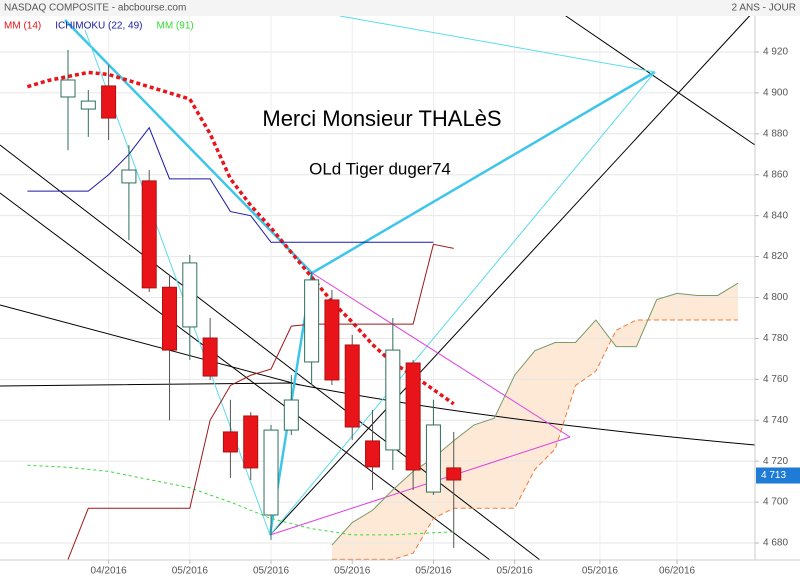  What do you see at coordinates (764, 8) in the screenshot?
I see `header-period: 2 ANS - JOUR` at bounding box center [764, 8].